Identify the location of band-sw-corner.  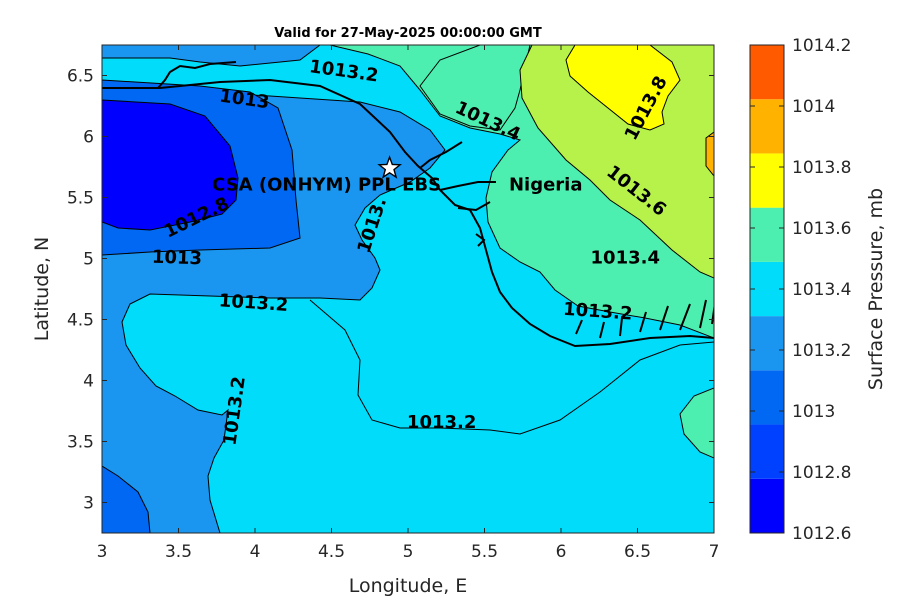
(126, 499).